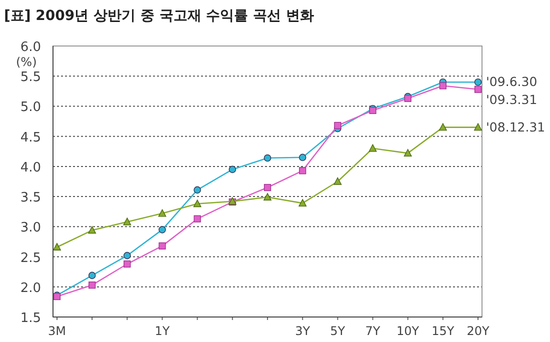  Describe the element at coordinates (30, 47) in the screenshot. I see `y-tick-label: 6.0` at that location.